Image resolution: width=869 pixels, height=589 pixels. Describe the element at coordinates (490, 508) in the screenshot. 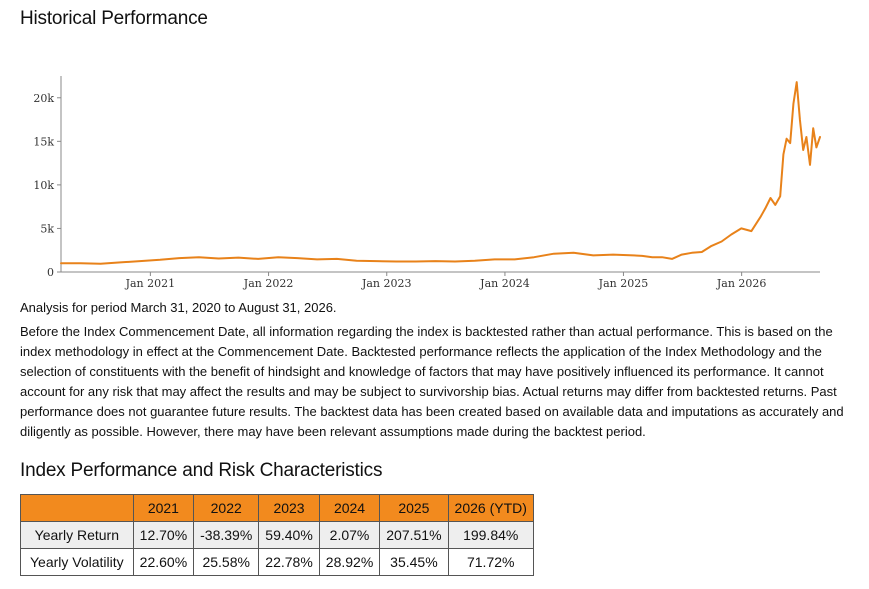

I see `column-header: 2026 (YTD)` at that location.